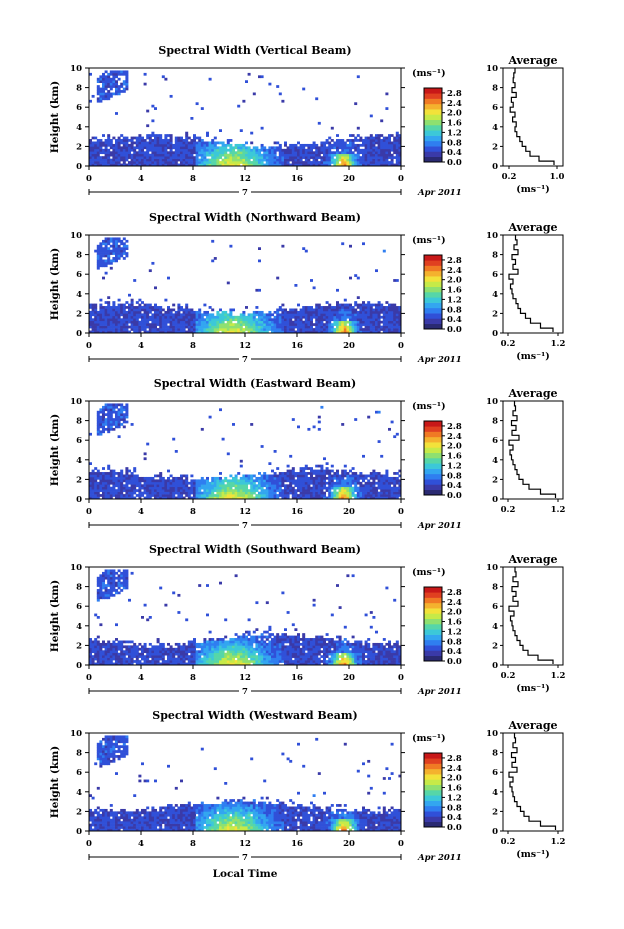  I want to click on average-y-tick-label: 10, so click(492, 402).